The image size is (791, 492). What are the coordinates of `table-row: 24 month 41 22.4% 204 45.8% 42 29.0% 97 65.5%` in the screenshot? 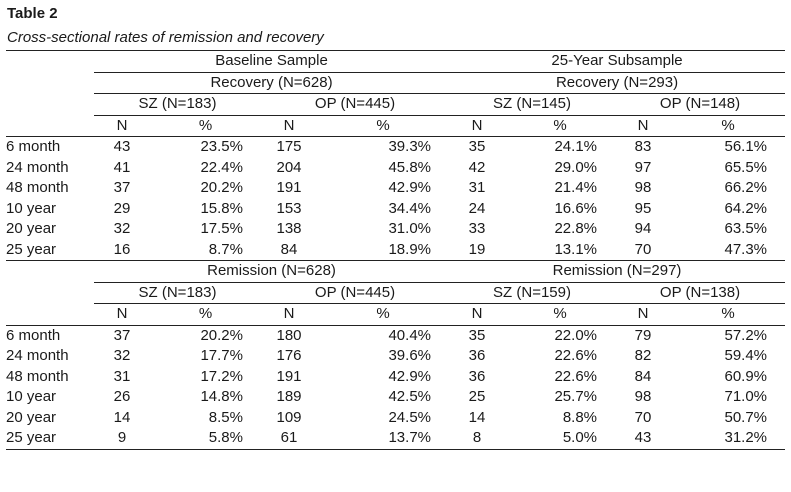 It's located at (395, 168).